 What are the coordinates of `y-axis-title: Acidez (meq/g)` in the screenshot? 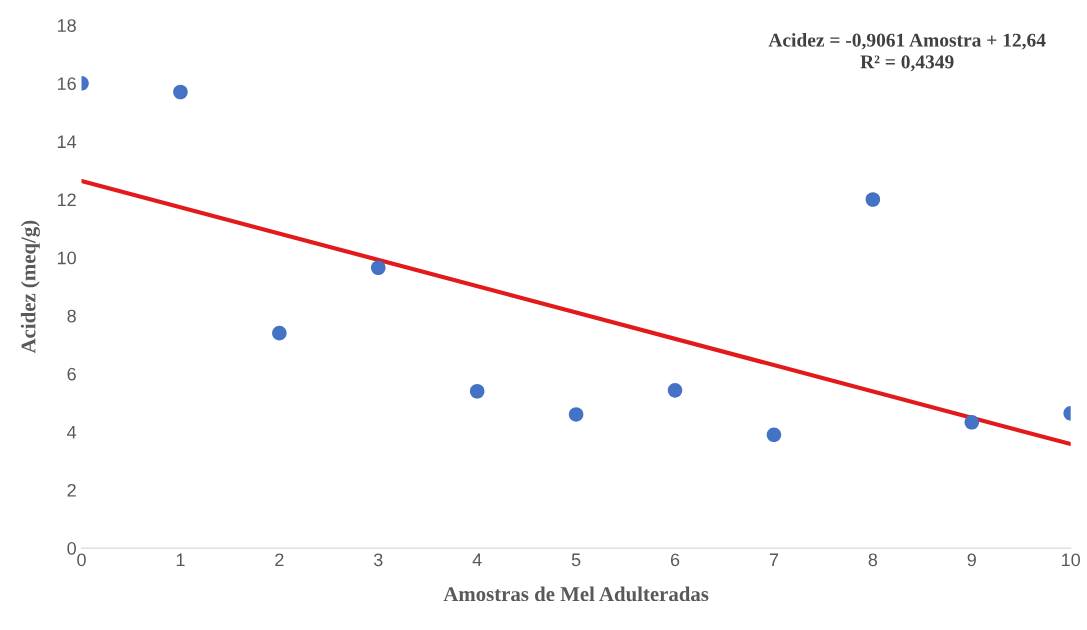 It's located at (30, 287).